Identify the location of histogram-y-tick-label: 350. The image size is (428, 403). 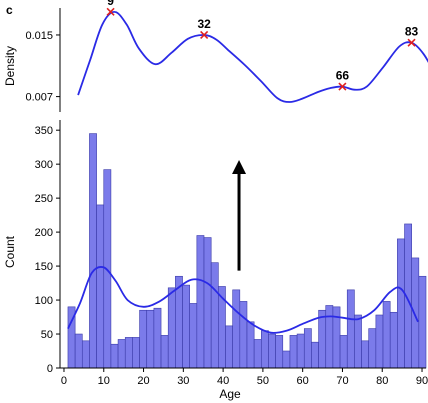
(44, 131).